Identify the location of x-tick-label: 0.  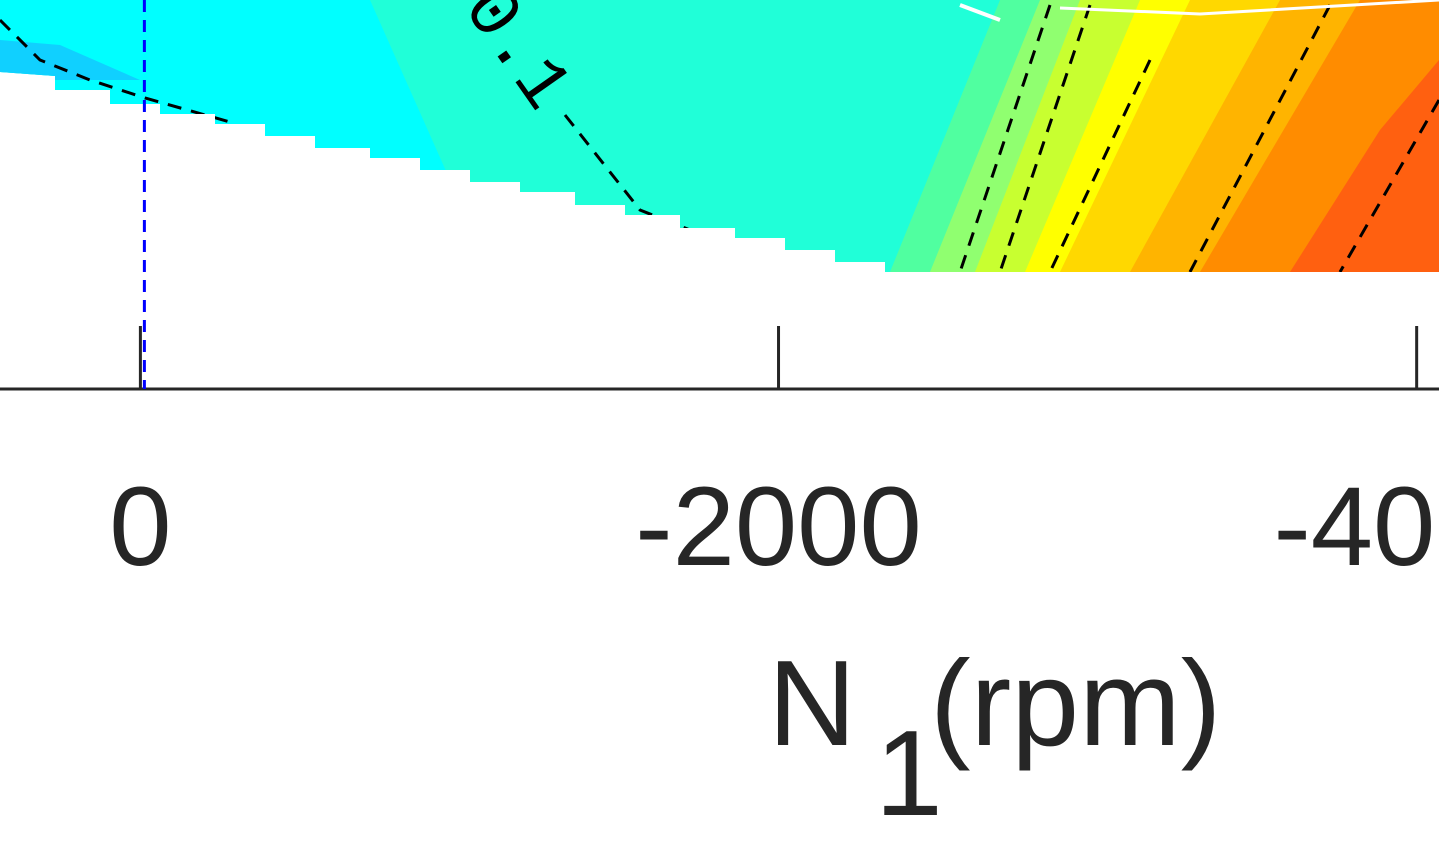
(140, 526).